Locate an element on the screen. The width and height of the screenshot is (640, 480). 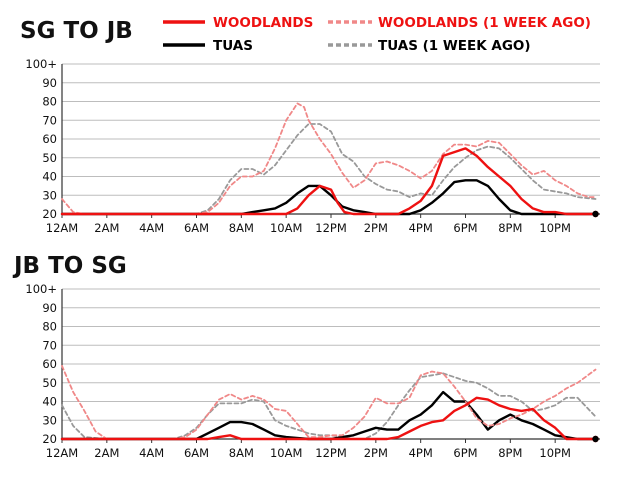
chart-title-1: SG TO JB is located at coordinates (76, 31).